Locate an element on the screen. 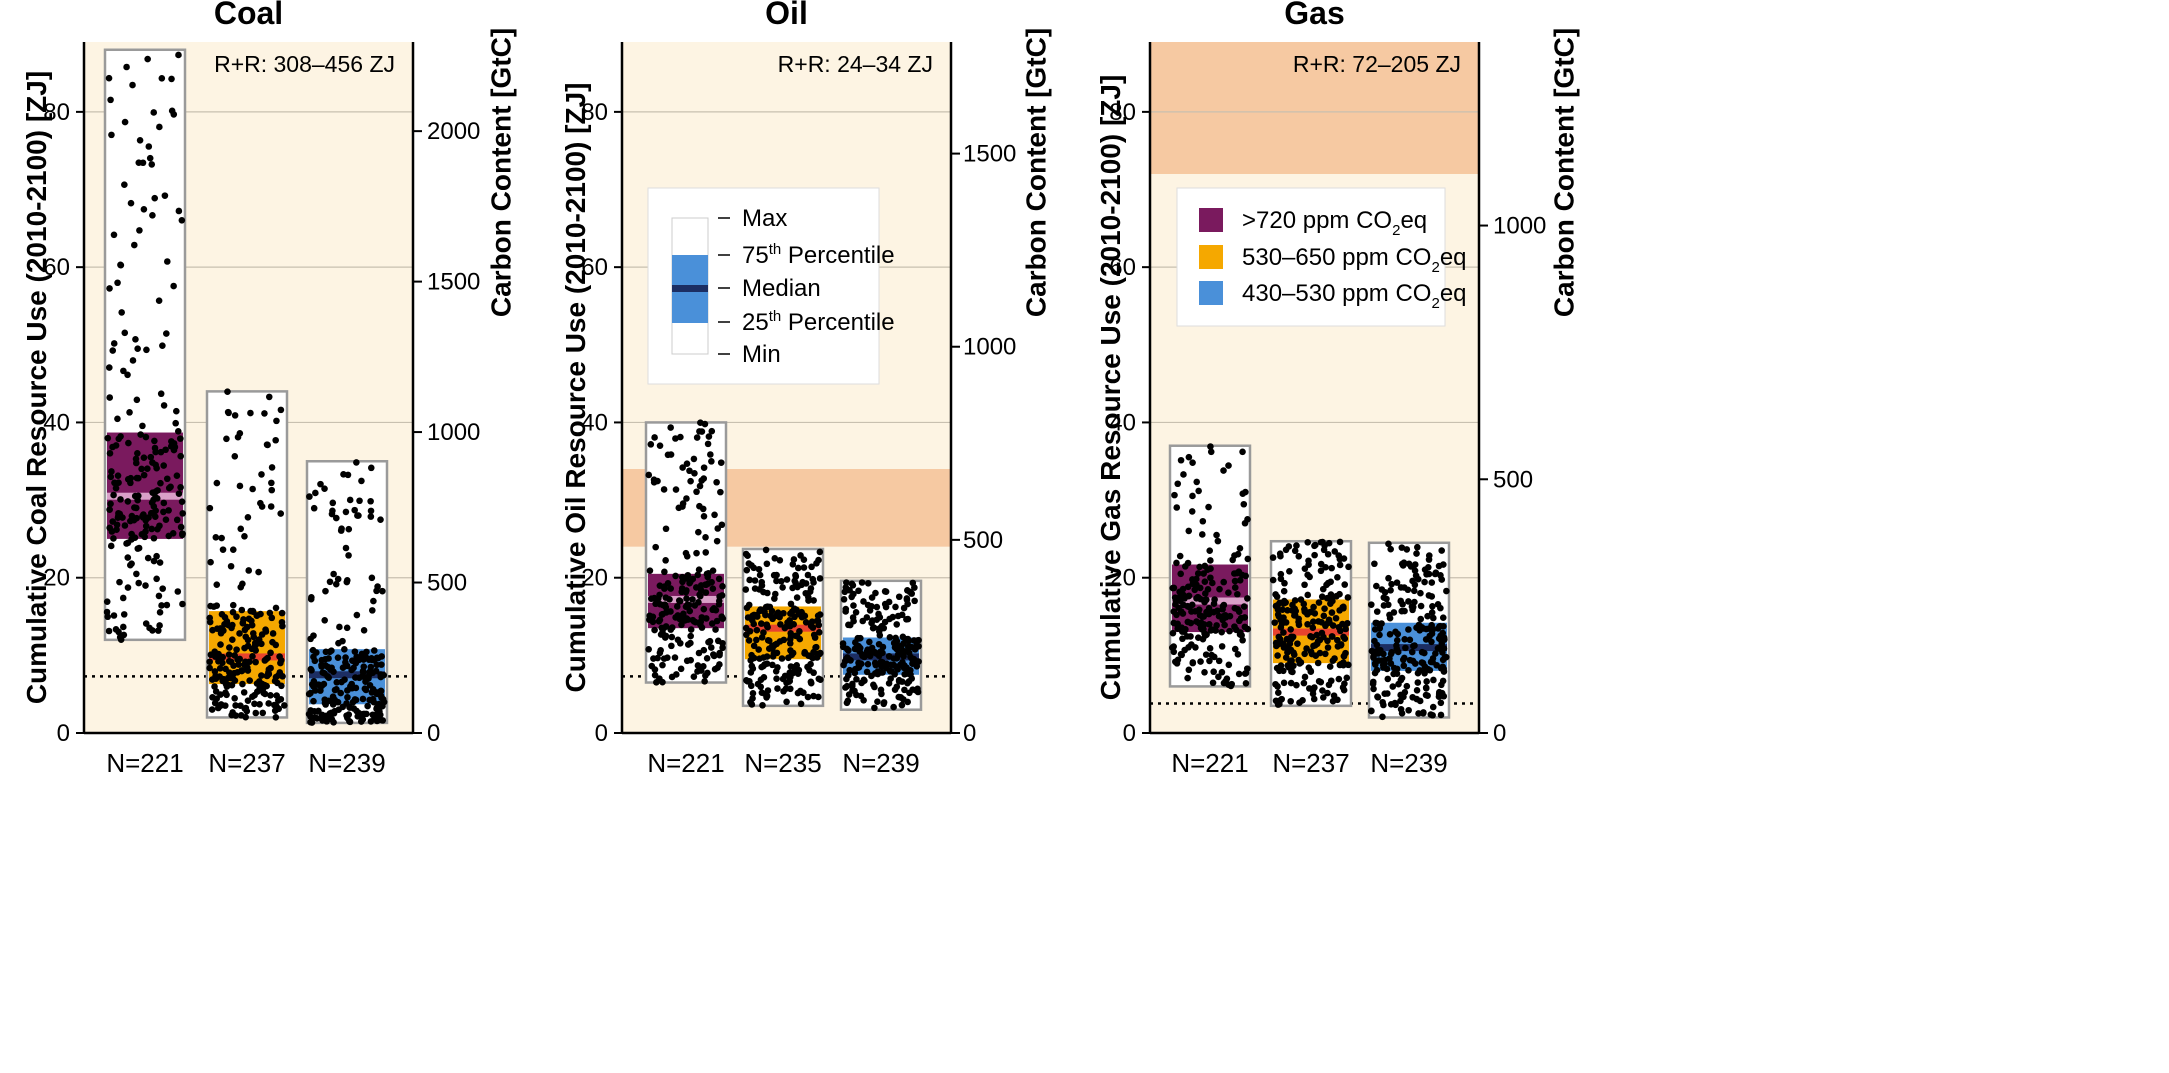 This screenshot has width=2169, height=1073. rr-label: R+R: 24–34 ZJ is located at coordinates (855, 64).